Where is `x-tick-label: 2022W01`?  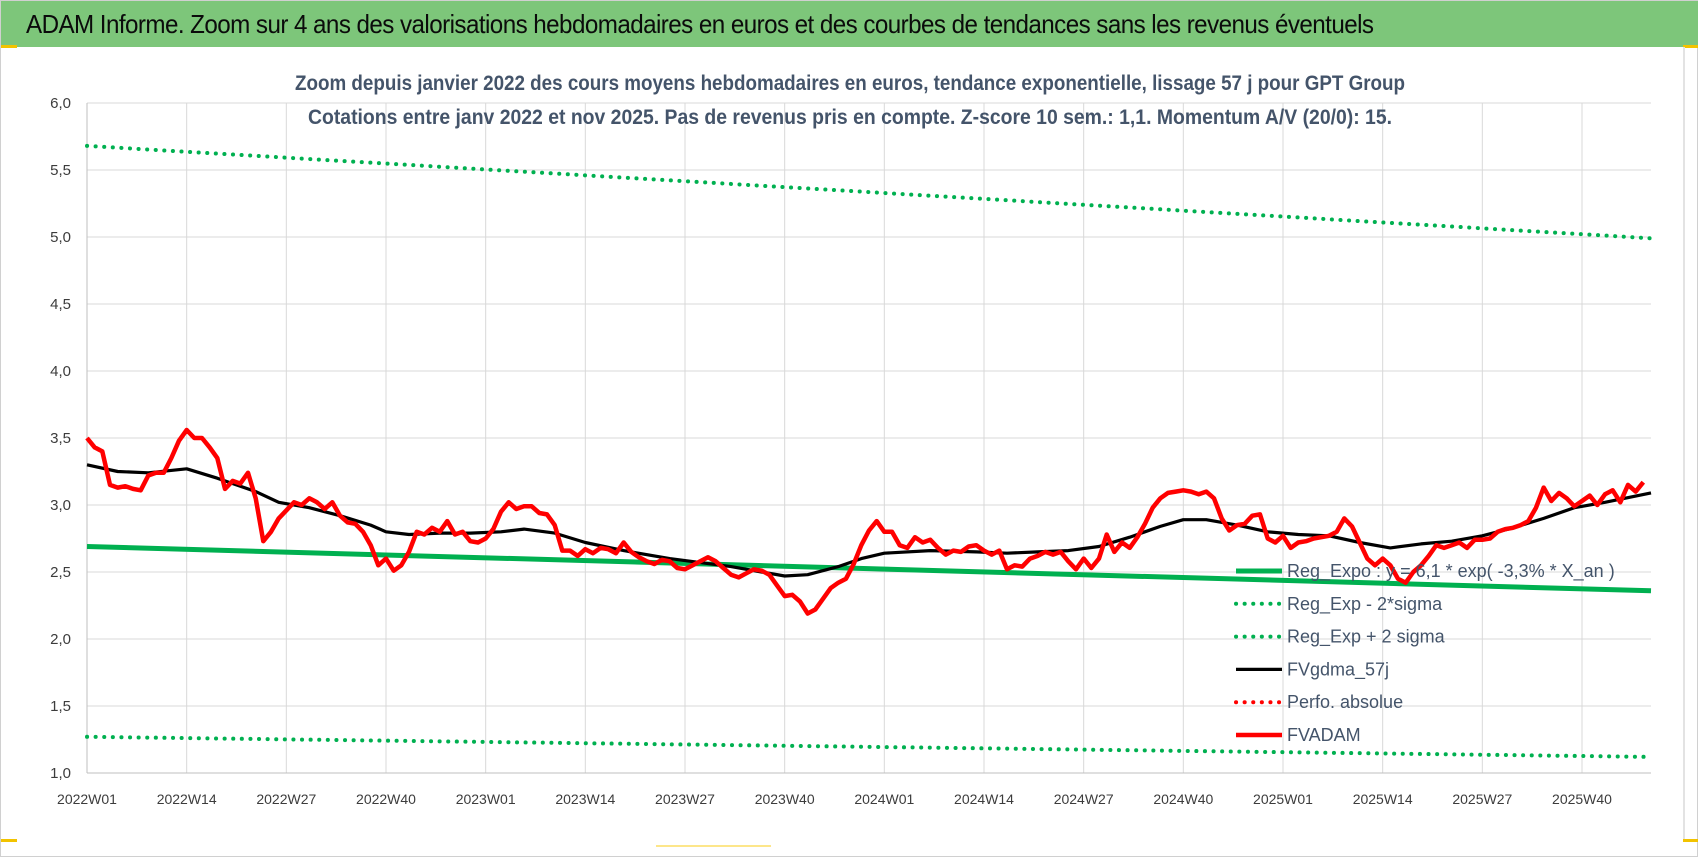 x-tick-label: 2022W01 is located at coordinates (87, 799).